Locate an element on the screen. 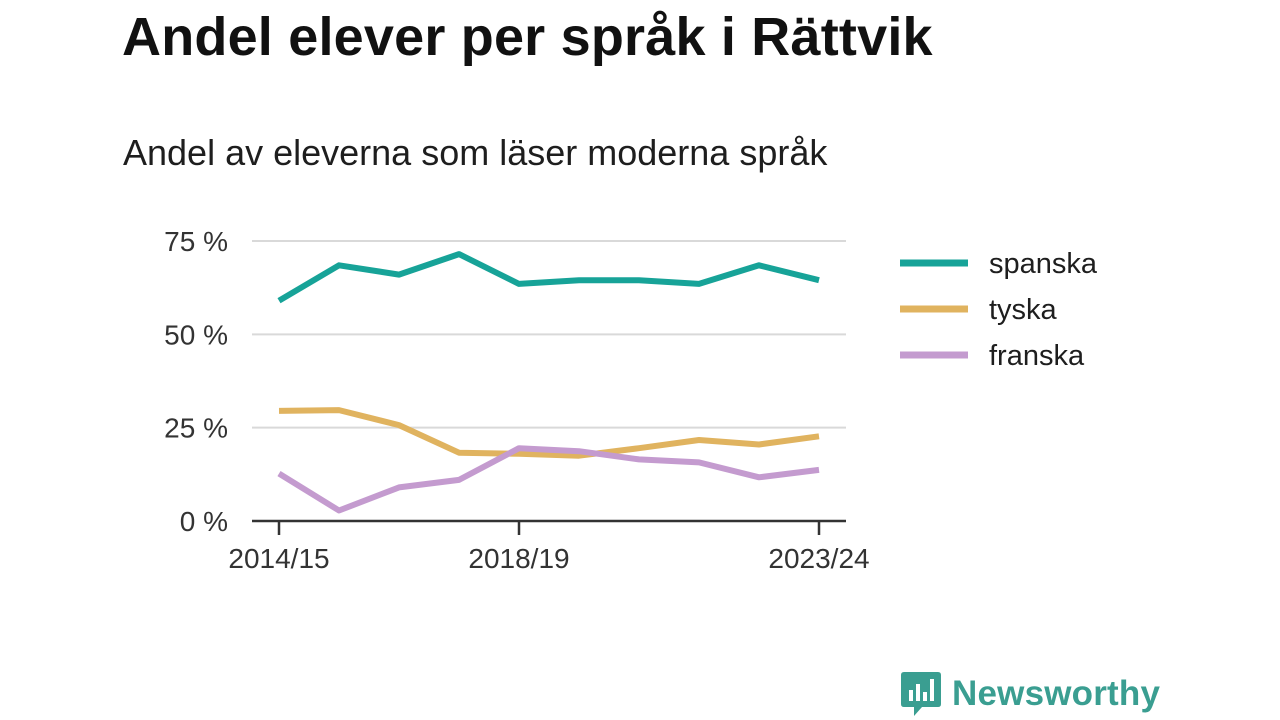 This screenshot has width=1280, height=720. series-line-spanska is located at coordinates (548, 277).